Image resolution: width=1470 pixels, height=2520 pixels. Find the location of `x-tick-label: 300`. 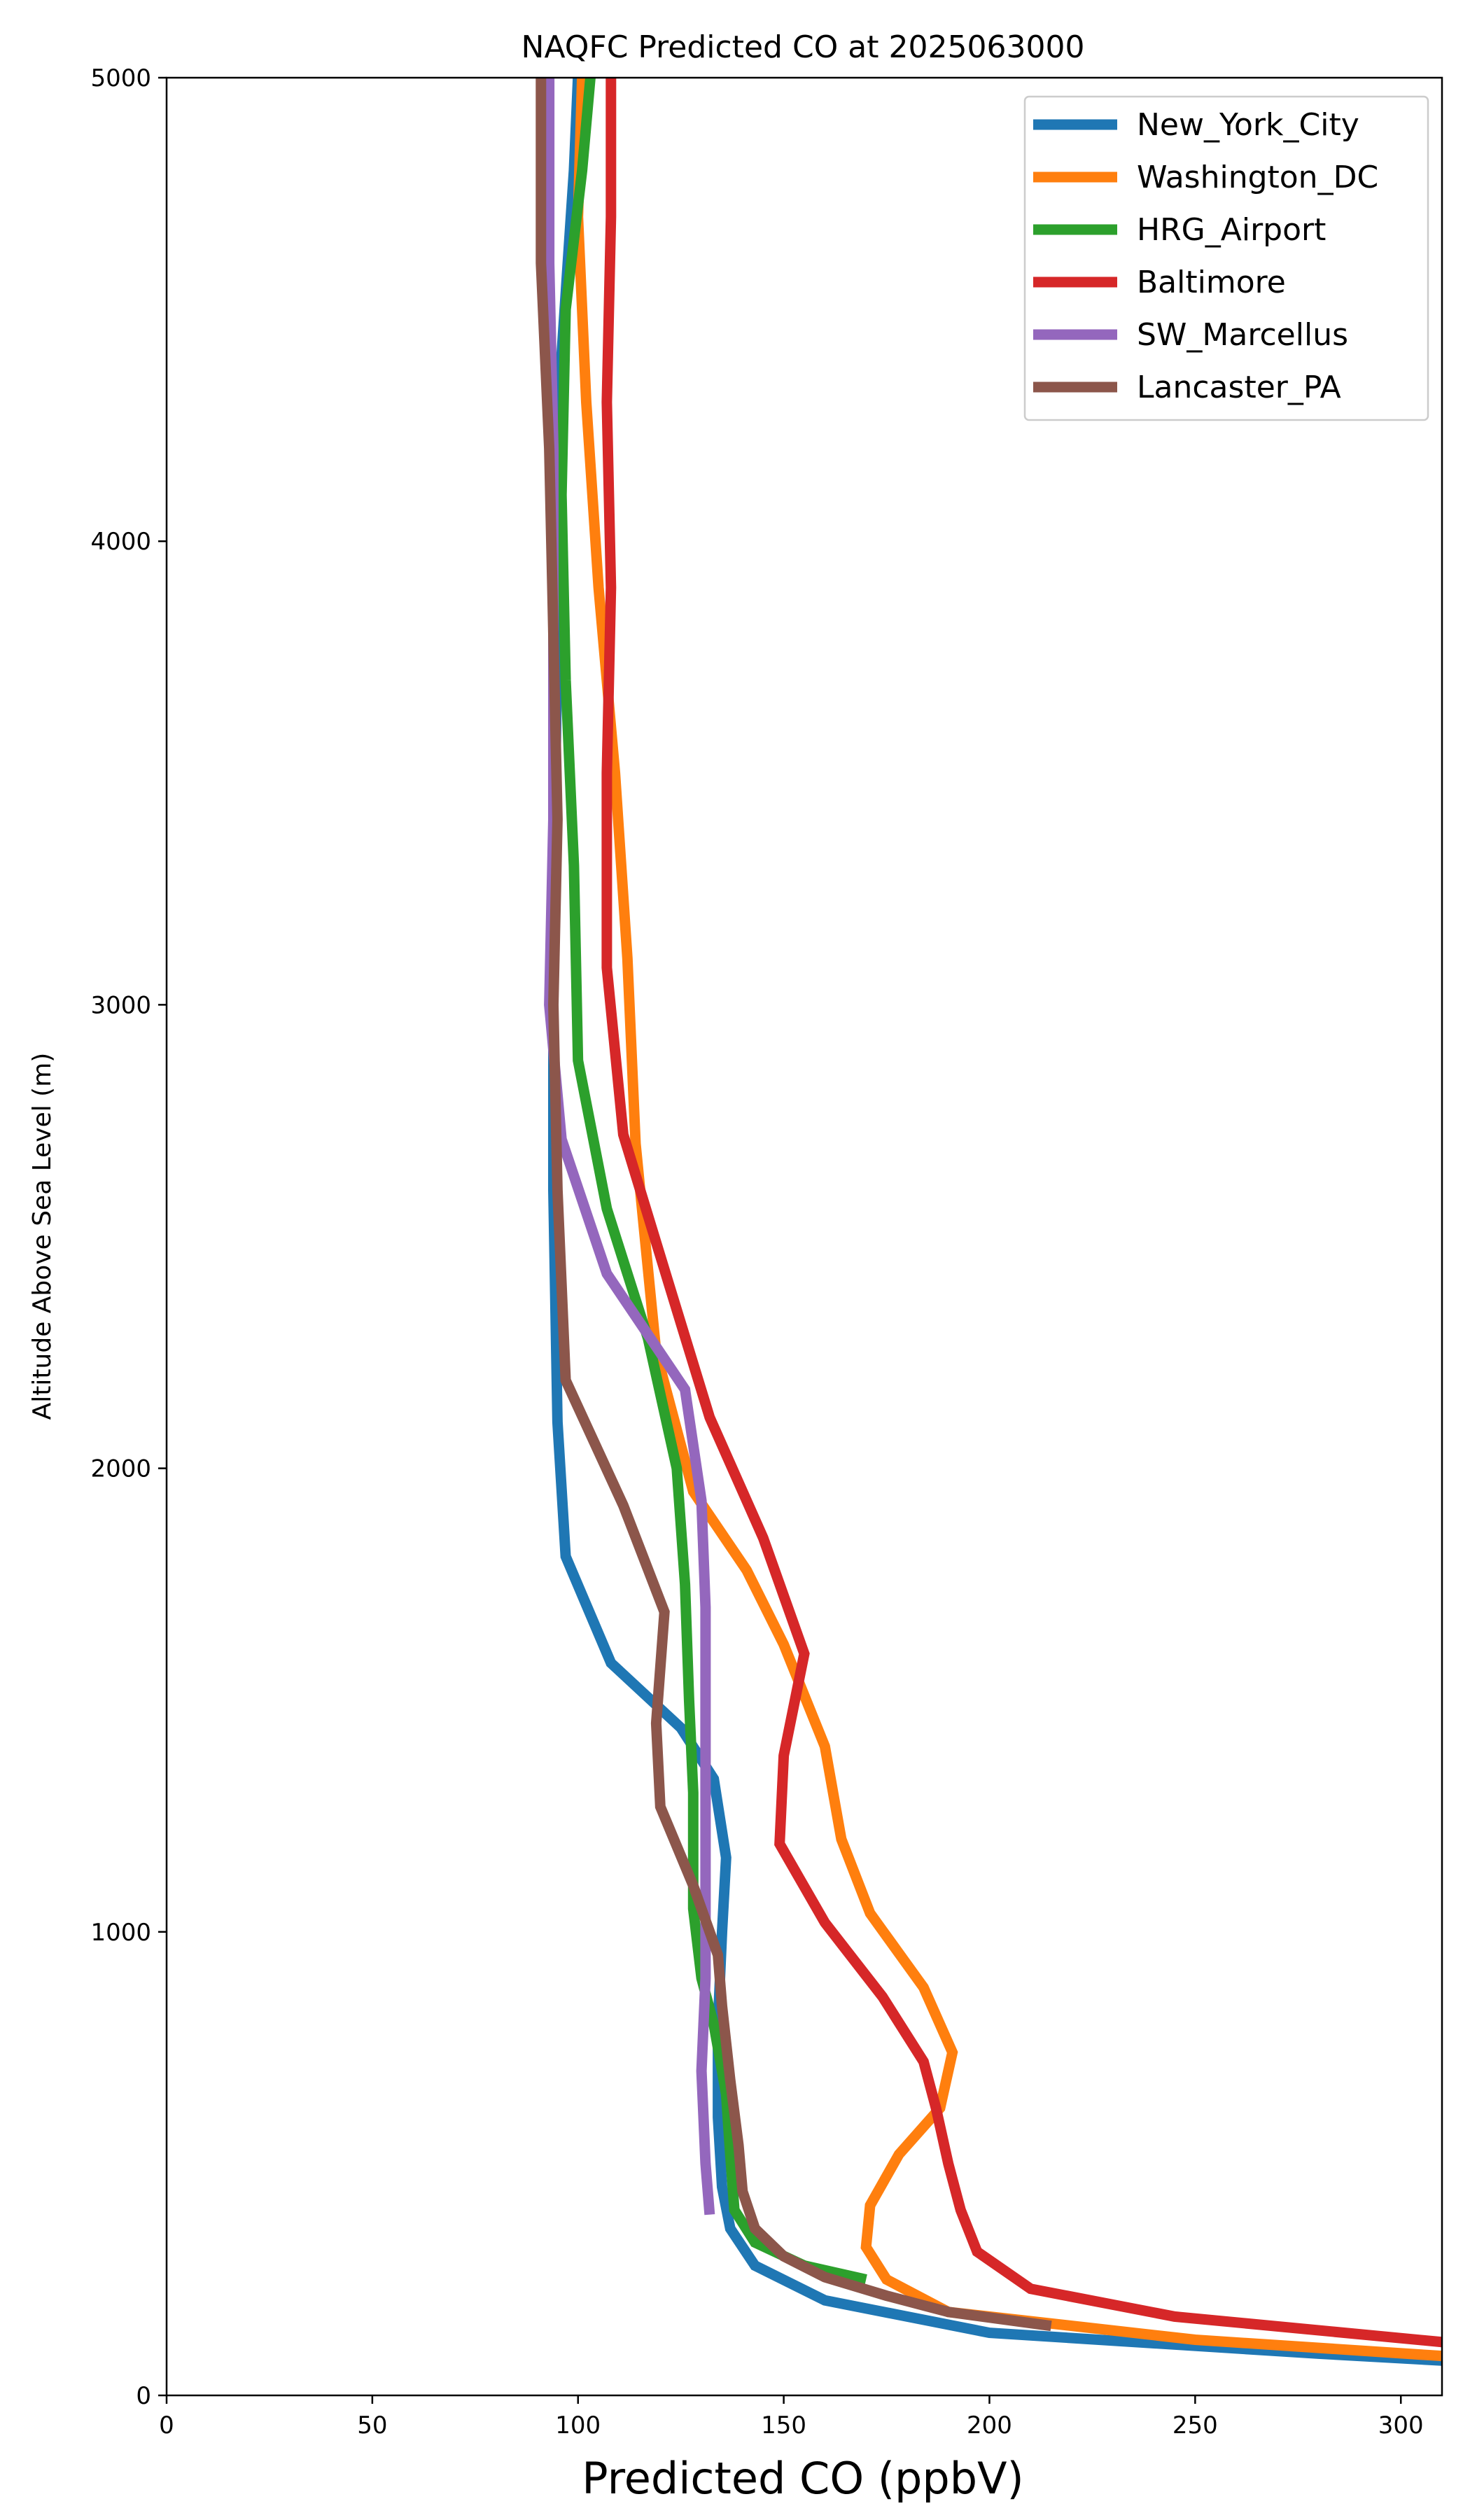

x-tick-label: 300 is located at coordinates (1401, 2426).